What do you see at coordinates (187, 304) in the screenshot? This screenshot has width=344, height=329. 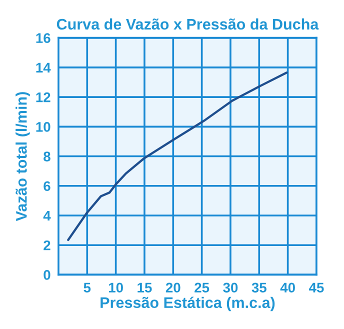 I see `x-axis-title: Pressão Estática (m.c.a)` at bounding box center [187, 304].